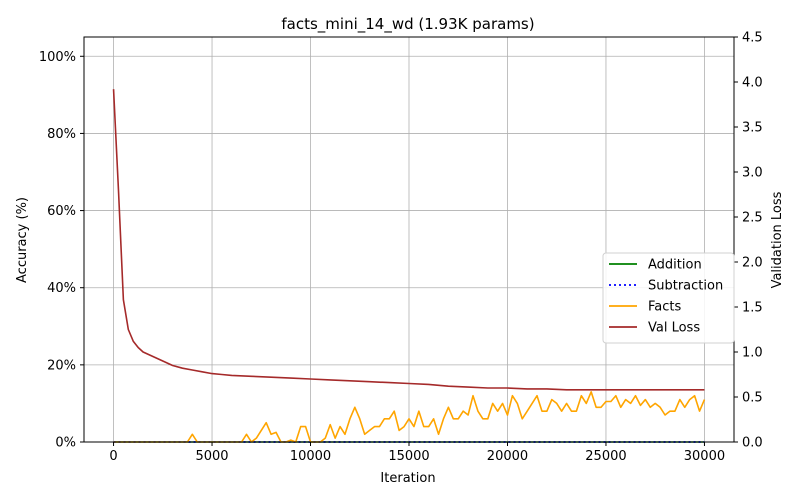 Image resolution: width=800 pixels, height=500 pixels. Describe the element at coordinates (752, 443) in the screenshot. I see `y2-tick-label: 0.0` at that location.